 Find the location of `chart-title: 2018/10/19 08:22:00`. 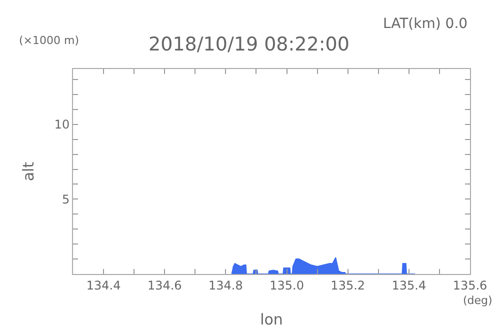

chart-title: 2018/10/19 08:22:00 is located at coordinates (249, 44).